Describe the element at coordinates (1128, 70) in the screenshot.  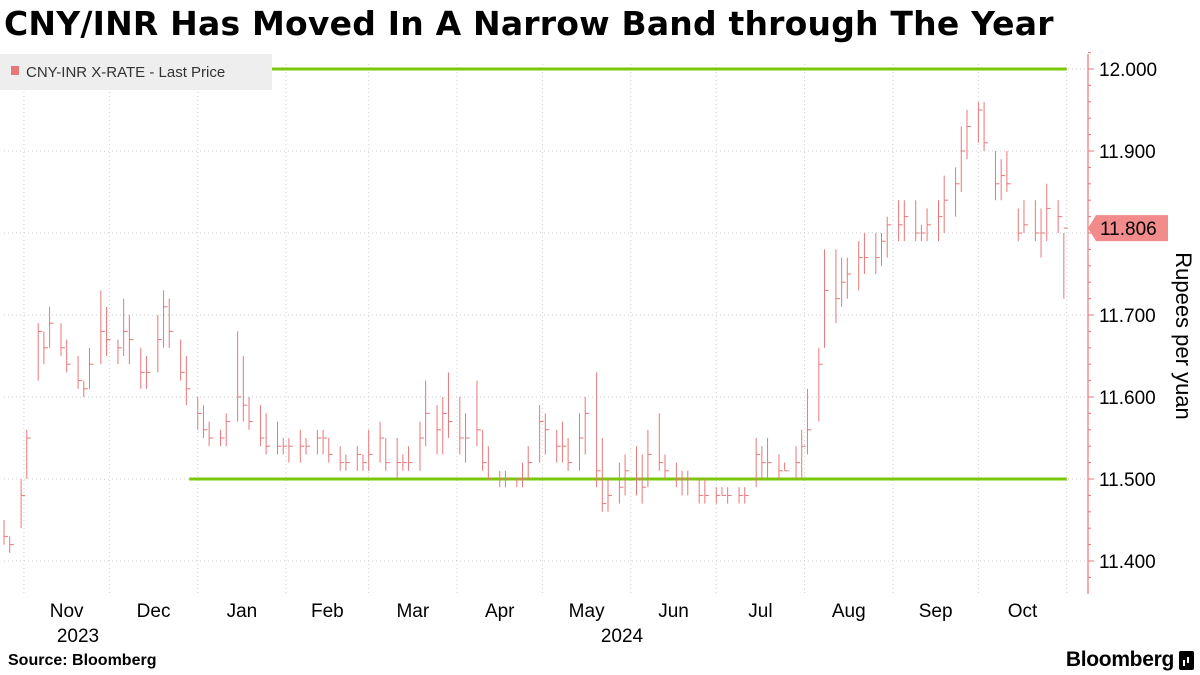
I see `y-tick-label: 12.000` at that location.